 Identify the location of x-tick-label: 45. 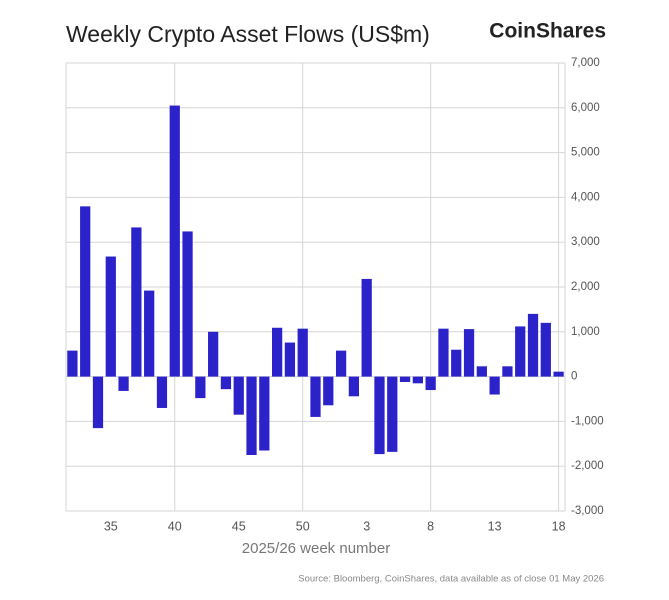
(239, 526).